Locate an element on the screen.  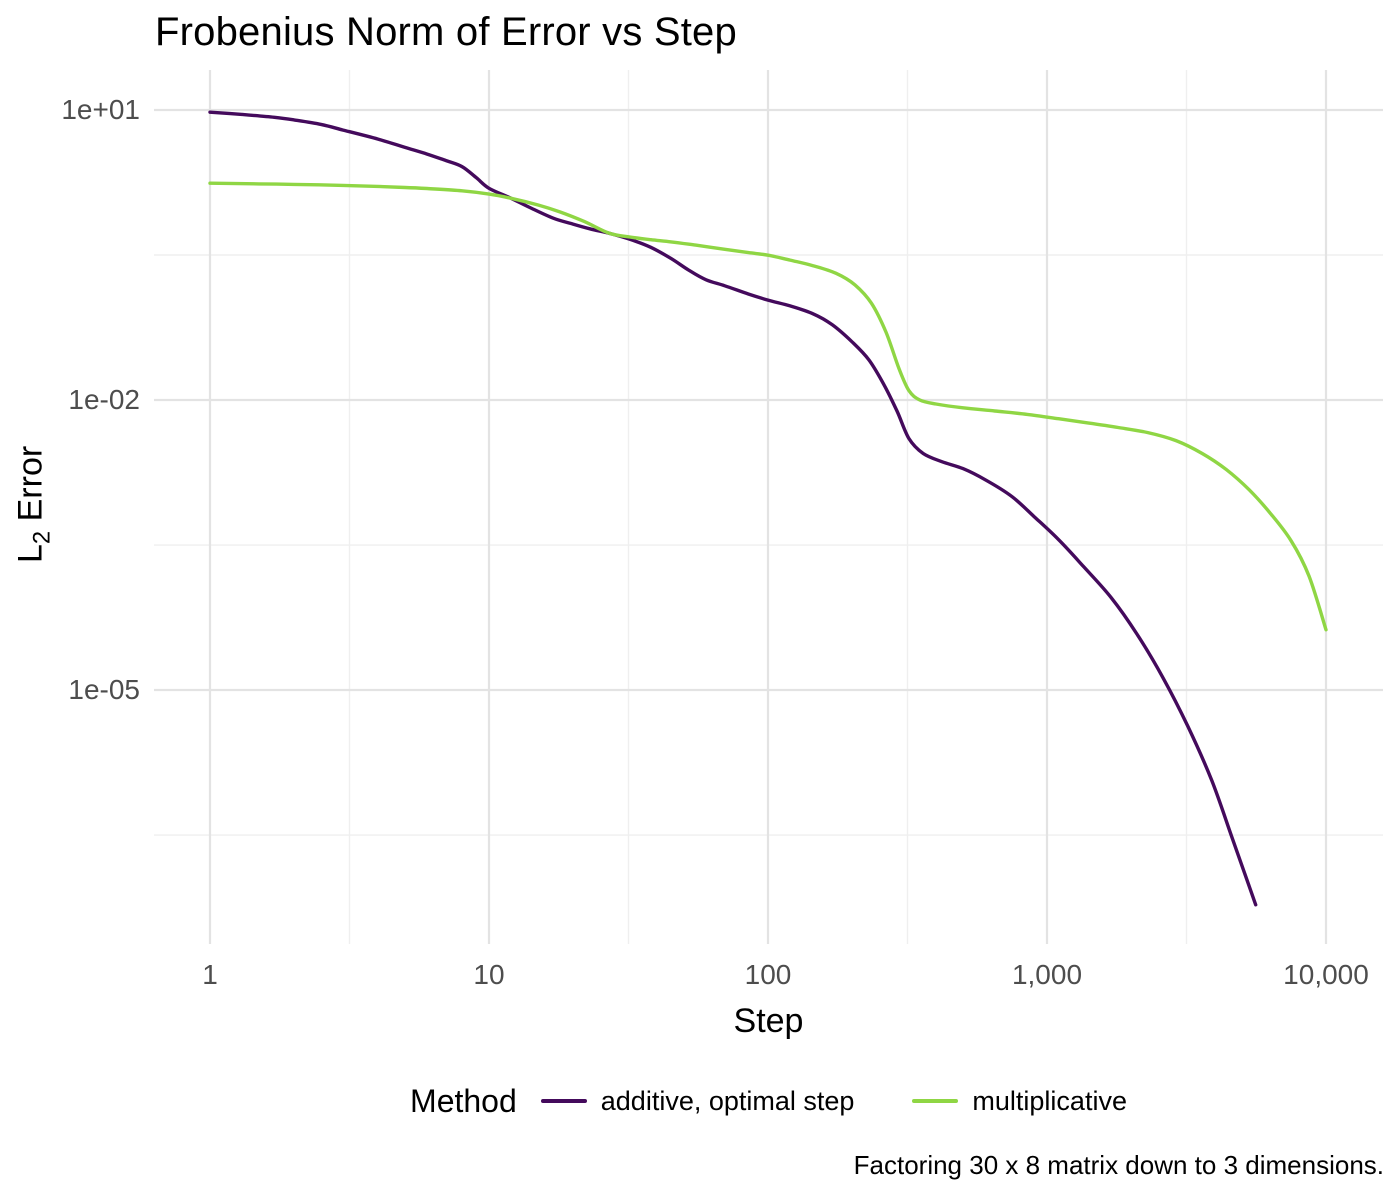
legend-entry: additive, optimal step is located at coordinates (697, 1101).